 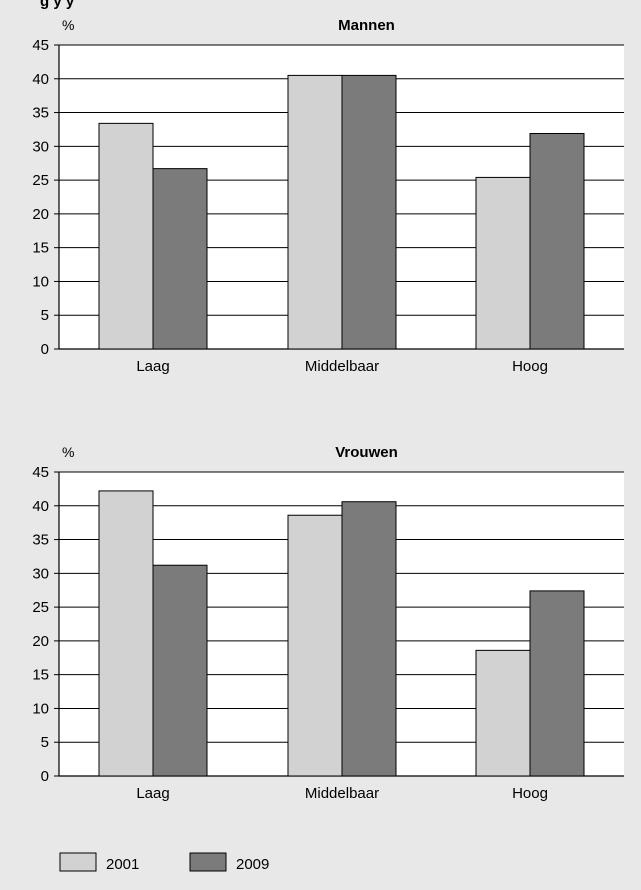 What do you see at coordinates (208, 862) in the screenshot?
I see `legend-swatch-2009` at bounding box center [208, 862].